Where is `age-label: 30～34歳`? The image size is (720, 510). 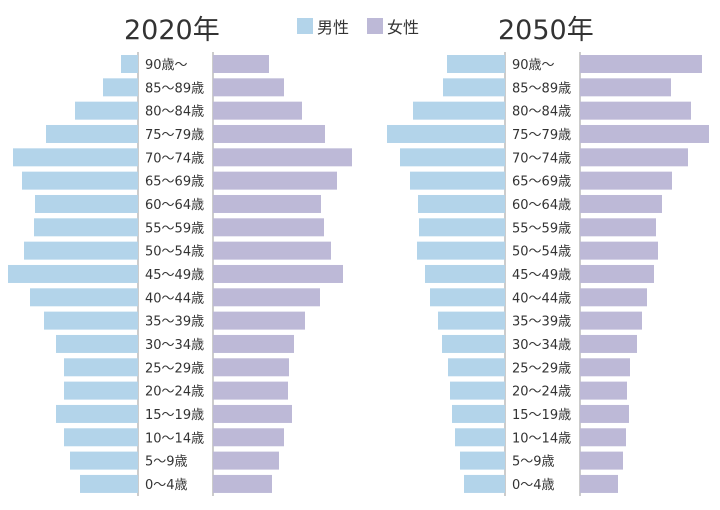
age-label: 30～34歳 is located at coordinates (541, 345).